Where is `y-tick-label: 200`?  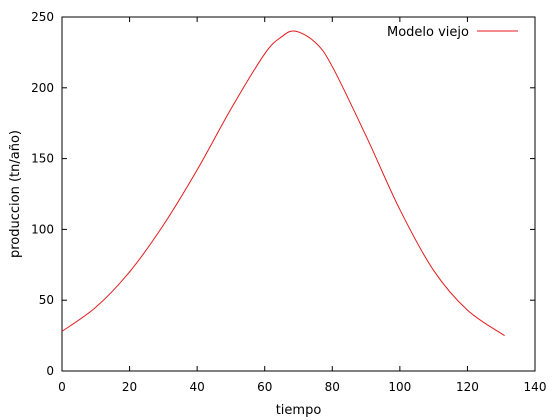
y-tick-label: 200 is located at coordinates (42, 88).